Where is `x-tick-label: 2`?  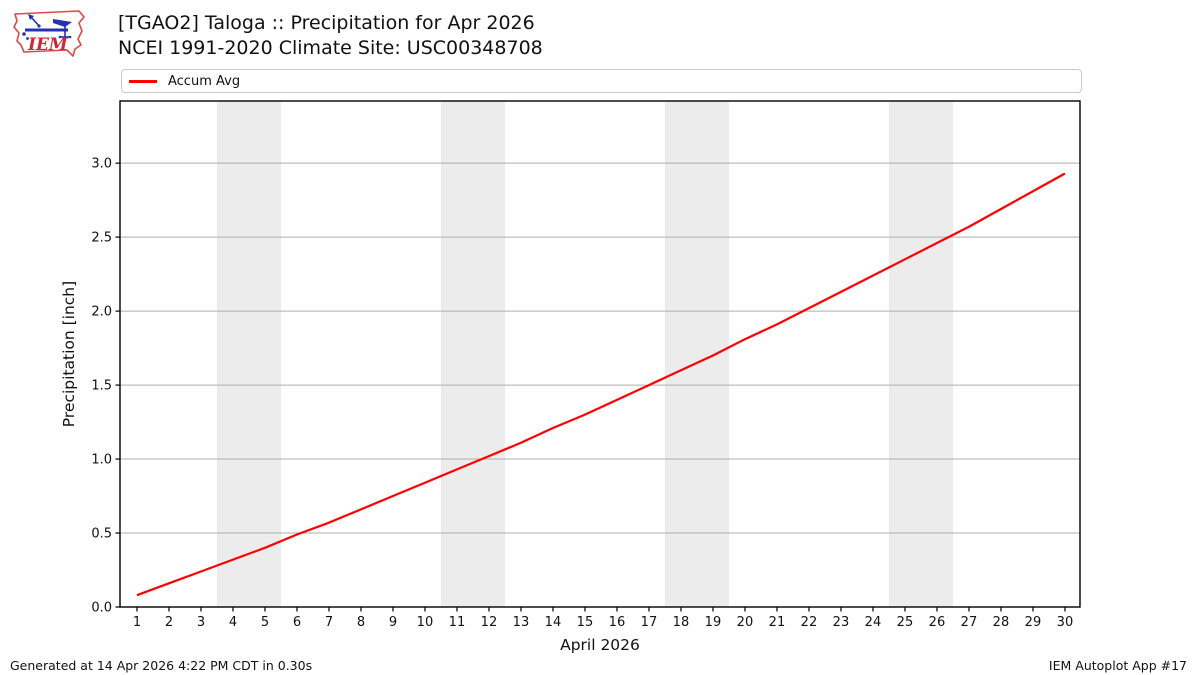
x-tick-label: 2 is located at coordinates (169, 622).